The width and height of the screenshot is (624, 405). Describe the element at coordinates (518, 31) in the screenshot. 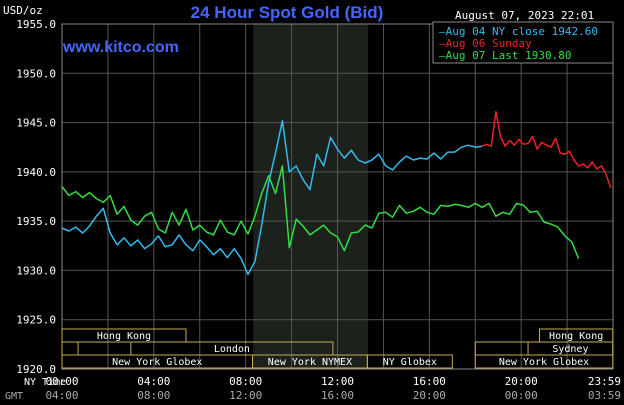

I see `legend-entry: —Aug 04 NY close 1942.60` at that location.